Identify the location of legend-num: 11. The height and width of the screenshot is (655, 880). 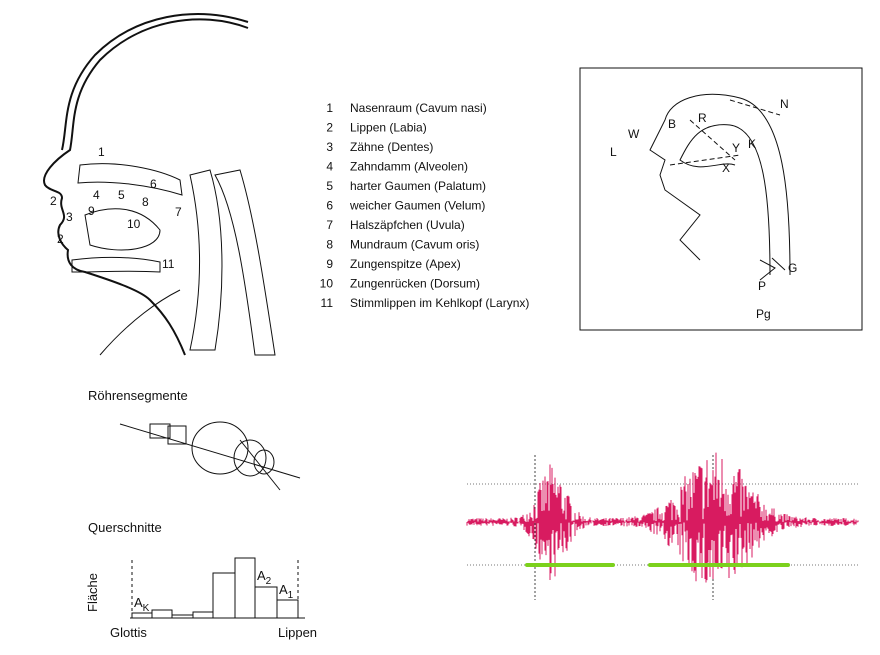
(327, 303).